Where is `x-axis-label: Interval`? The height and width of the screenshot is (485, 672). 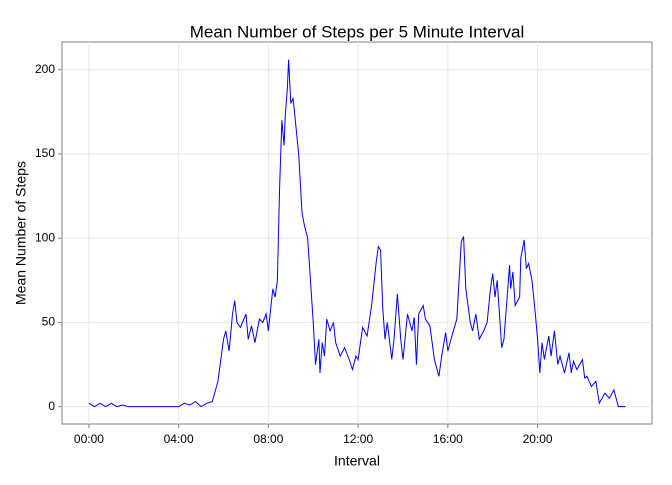
x-axis-label: Interval is located at coordinates (357, 461).